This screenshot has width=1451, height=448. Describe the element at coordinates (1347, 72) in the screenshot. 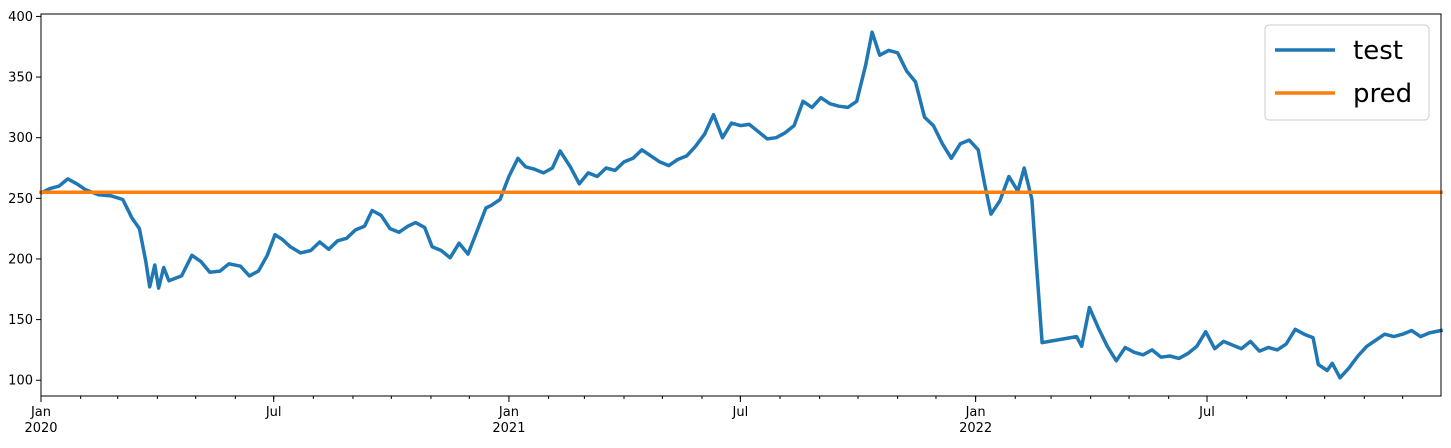

I see `legend: test pred` at that location.